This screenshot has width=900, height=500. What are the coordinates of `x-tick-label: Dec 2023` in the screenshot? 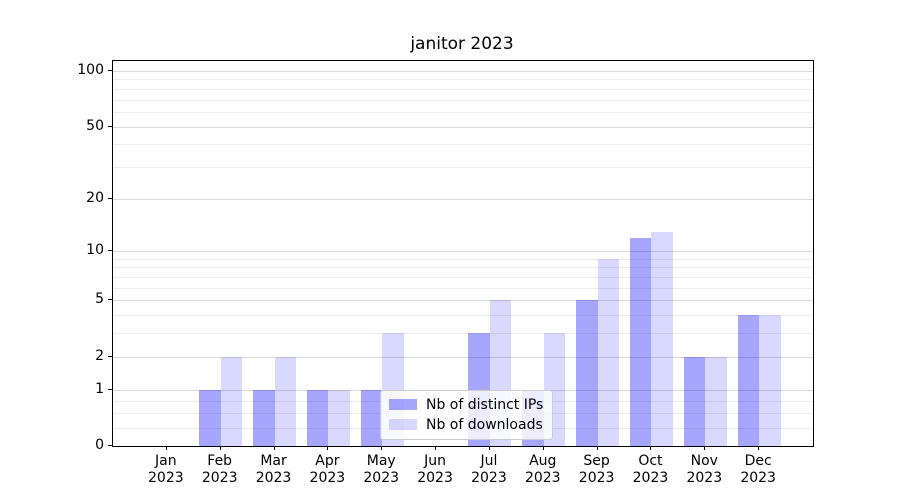 It's located at (758, 469).